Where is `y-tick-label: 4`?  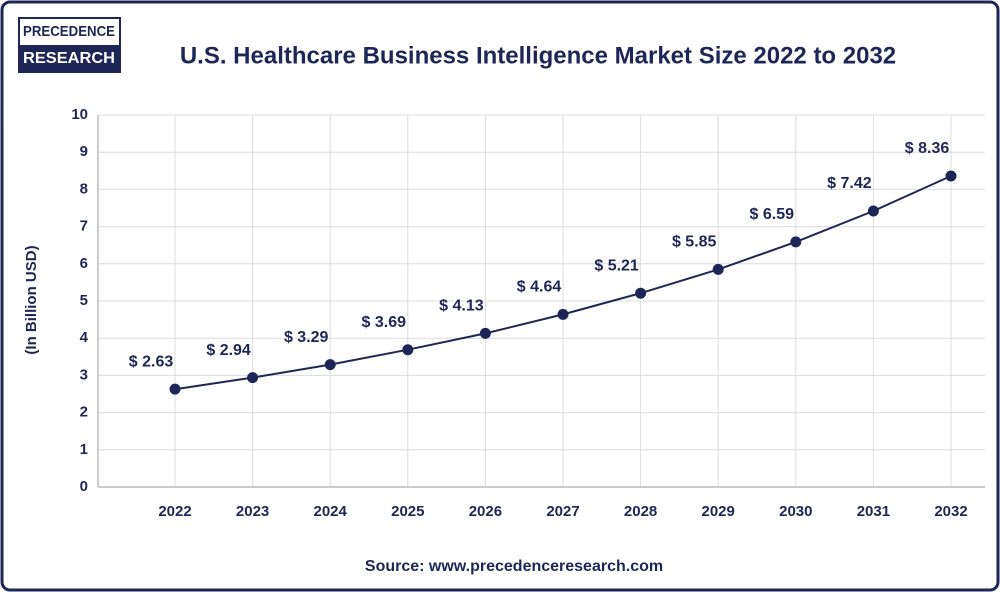
y-tick-label: 4 is located at coordinates (84, 337).